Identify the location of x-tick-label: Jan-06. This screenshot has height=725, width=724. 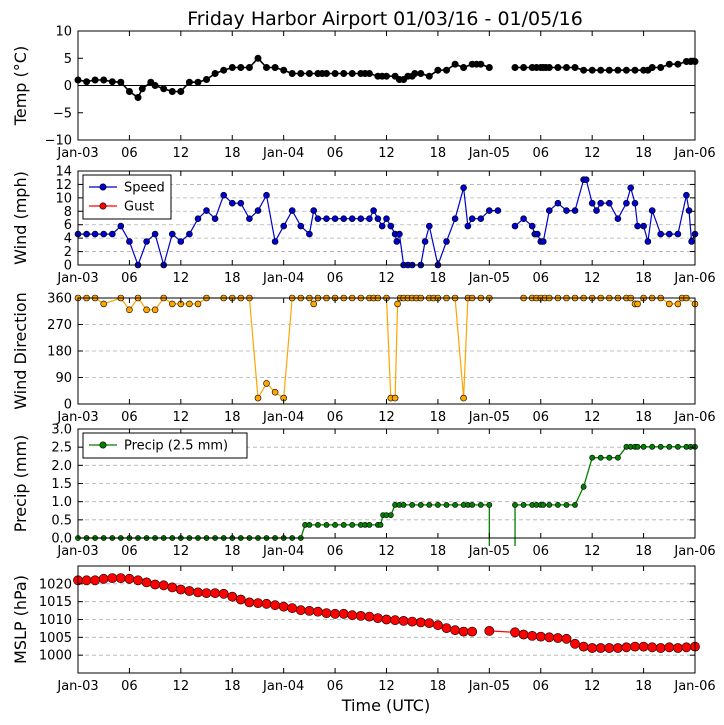
(694, 686).